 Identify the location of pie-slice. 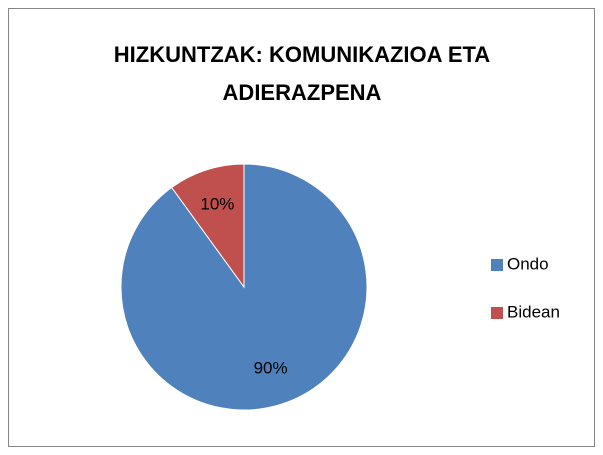
(208, 226).